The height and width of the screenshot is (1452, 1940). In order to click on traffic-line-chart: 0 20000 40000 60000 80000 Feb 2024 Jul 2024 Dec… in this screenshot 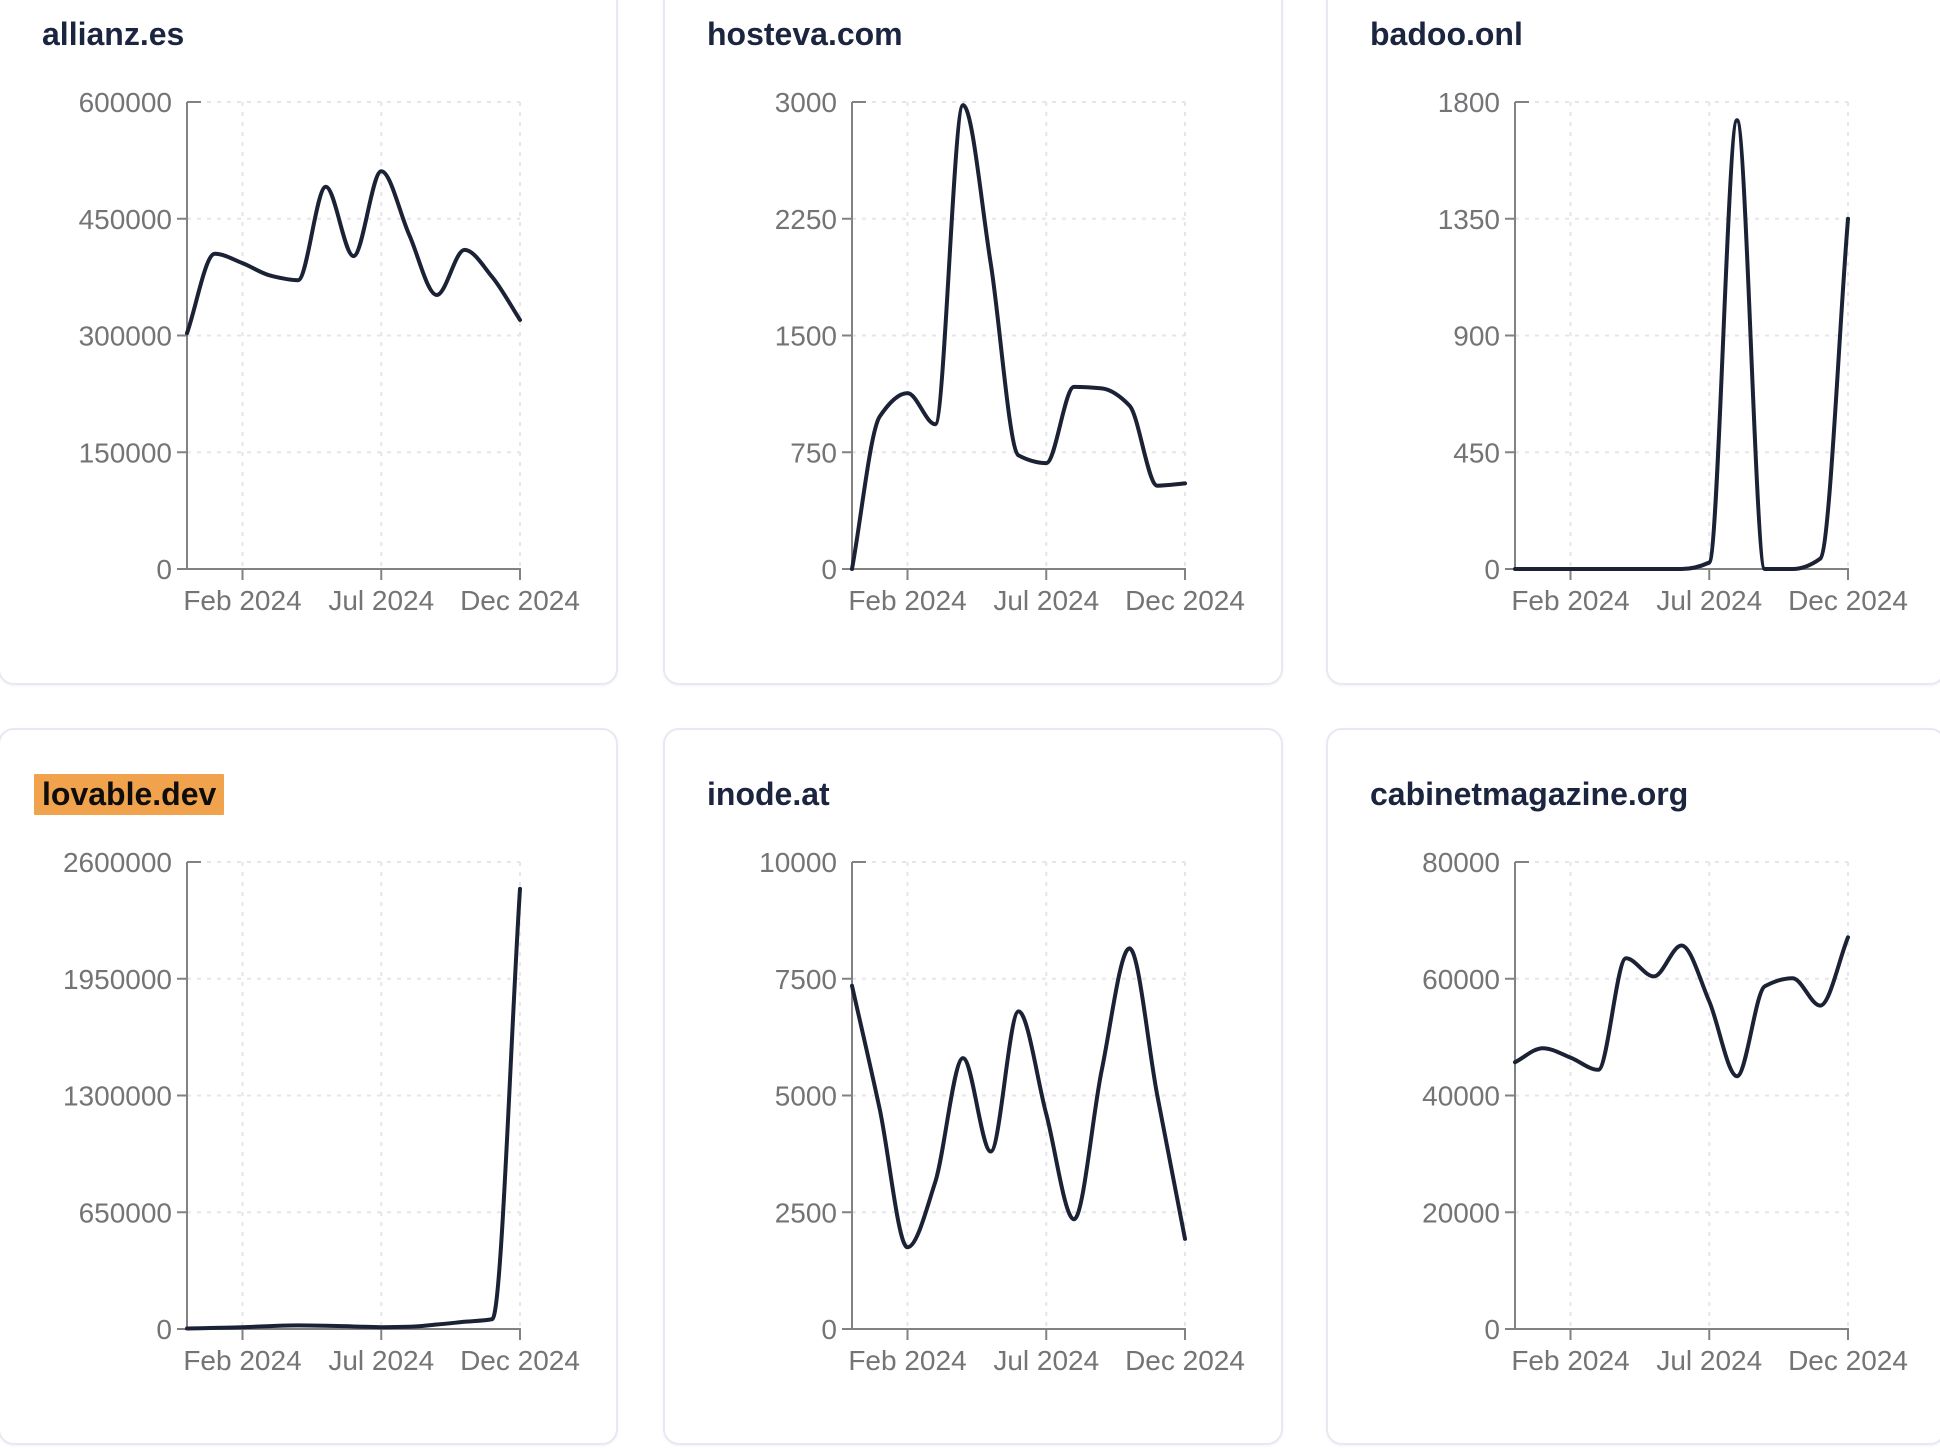, I will do `click(1665, 1111)`.